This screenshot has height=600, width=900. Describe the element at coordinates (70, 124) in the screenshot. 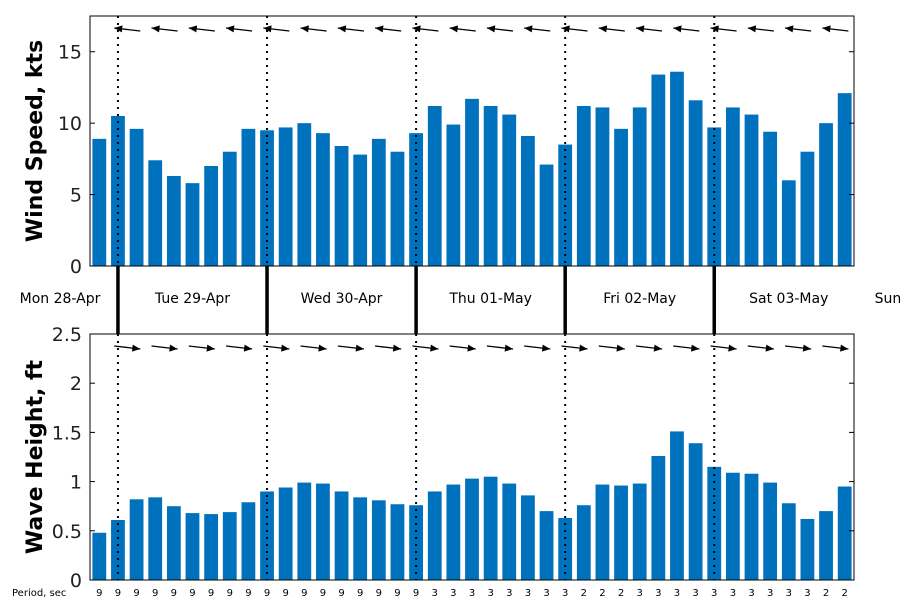

I see `wind-ytick-label: 10` at that location.